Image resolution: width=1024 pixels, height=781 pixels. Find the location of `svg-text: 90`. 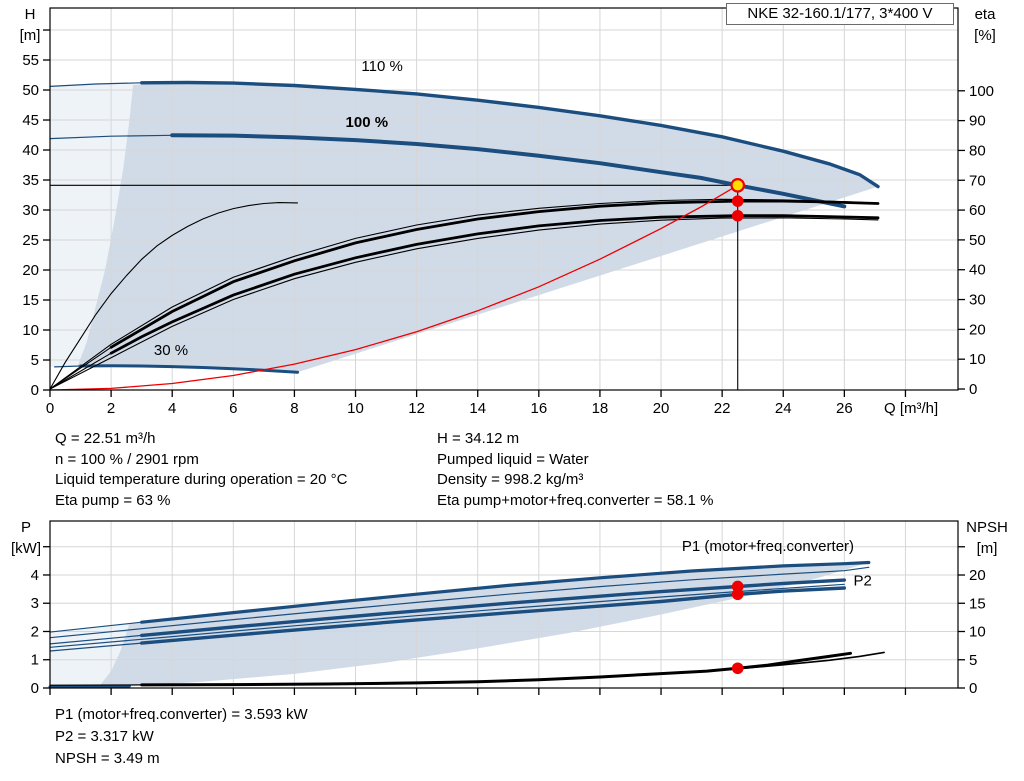

svg-text: 90 is located at coordinates (977, 121).